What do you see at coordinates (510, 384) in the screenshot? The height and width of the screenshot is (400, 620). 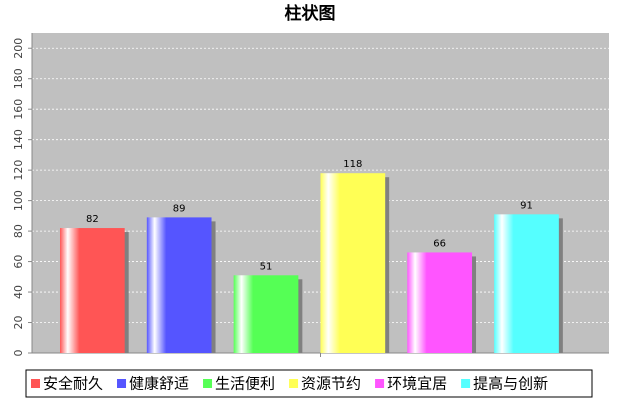 I see `legend-label: 提高与创新` at bounding box center [510, 384].